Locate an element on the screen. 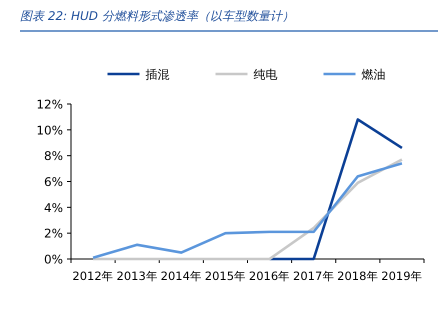  title: 图表 22: HUD 分燃料形式渗透率（以车型数量计） is located at coordinates (157, 16).